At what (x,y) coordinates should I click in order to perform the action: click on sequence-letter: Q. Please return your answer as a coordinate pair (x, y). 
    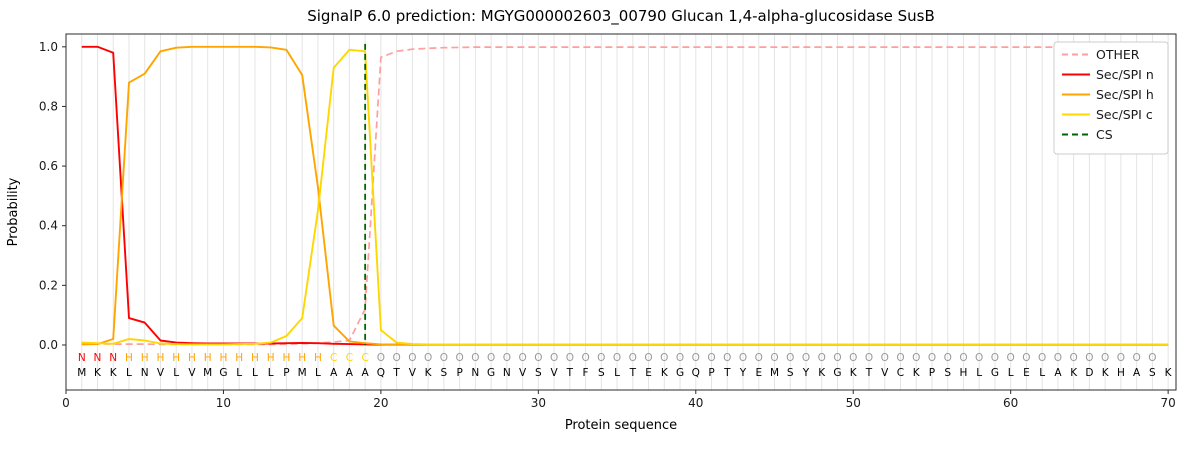
    Looking at the image, I should click on (696, 373).